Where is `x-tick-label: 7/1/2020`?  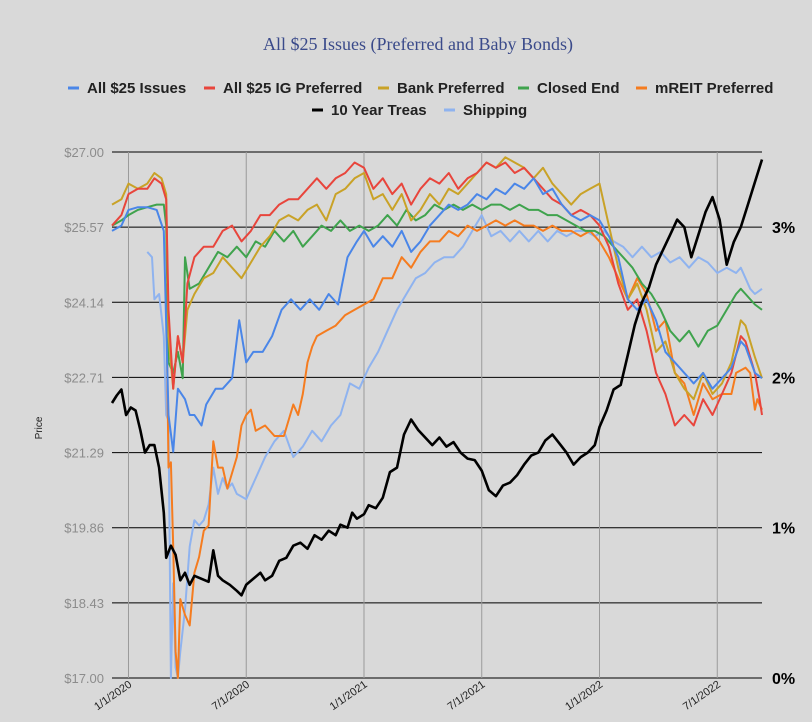 x-tick-label: 7/1/2020 is located at coordinates (231, 696).